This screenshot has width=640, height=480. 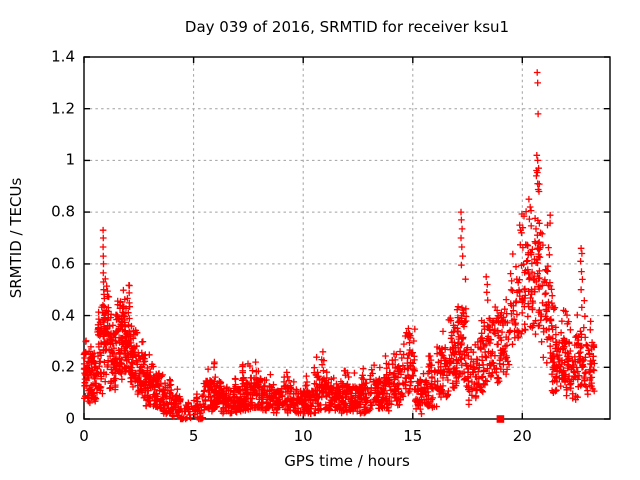 What do you see at coordinates (63, 315) in the screenshot?
I see `y-tick-label: 0.4` at bounding box center [63, 315].